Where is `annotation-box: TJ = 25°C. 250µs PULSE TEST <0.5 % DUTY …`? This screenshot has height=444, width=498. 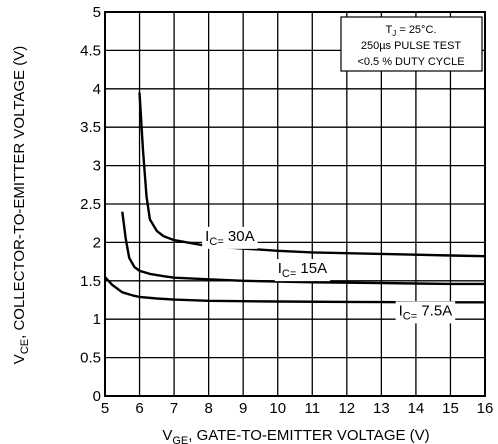 annotation-box: TJ = 25°C. 250µs PULSE TEST <0.5 % DUTY … is located at coordinates (411, 44).